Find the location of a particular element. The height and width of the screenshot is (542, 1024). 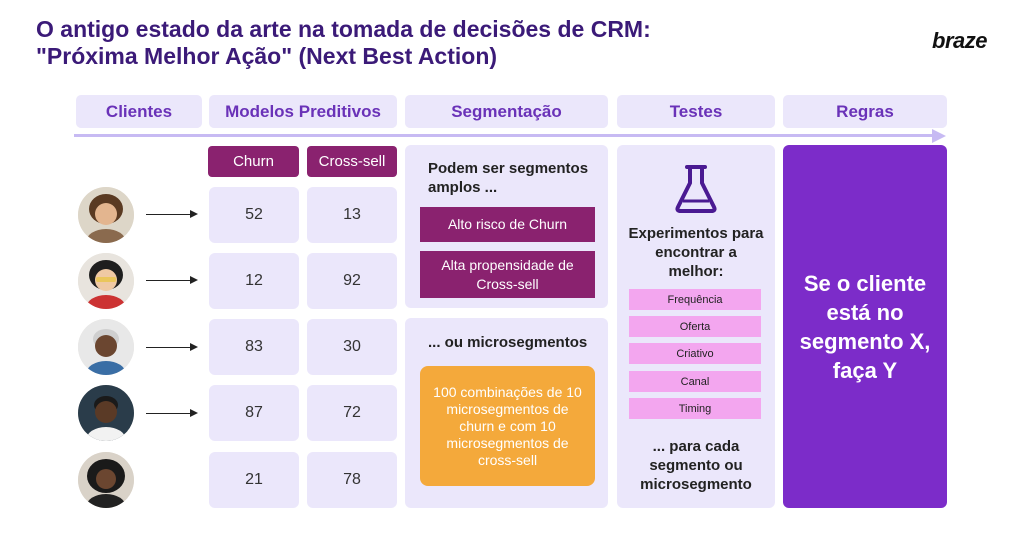

rules-panel: Se o cliente está no segmento X, faça Y is located at coordinates (865, 326).